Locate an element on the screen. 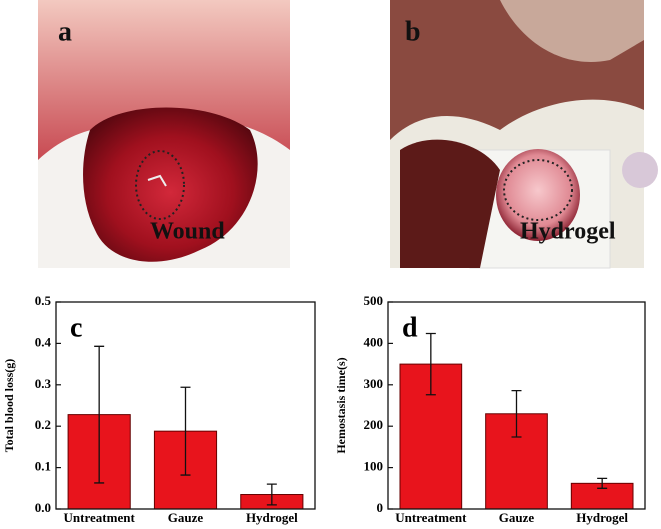 This screenshot has height=529, width=661. panel-label: c is located at coordinates (76, 327).